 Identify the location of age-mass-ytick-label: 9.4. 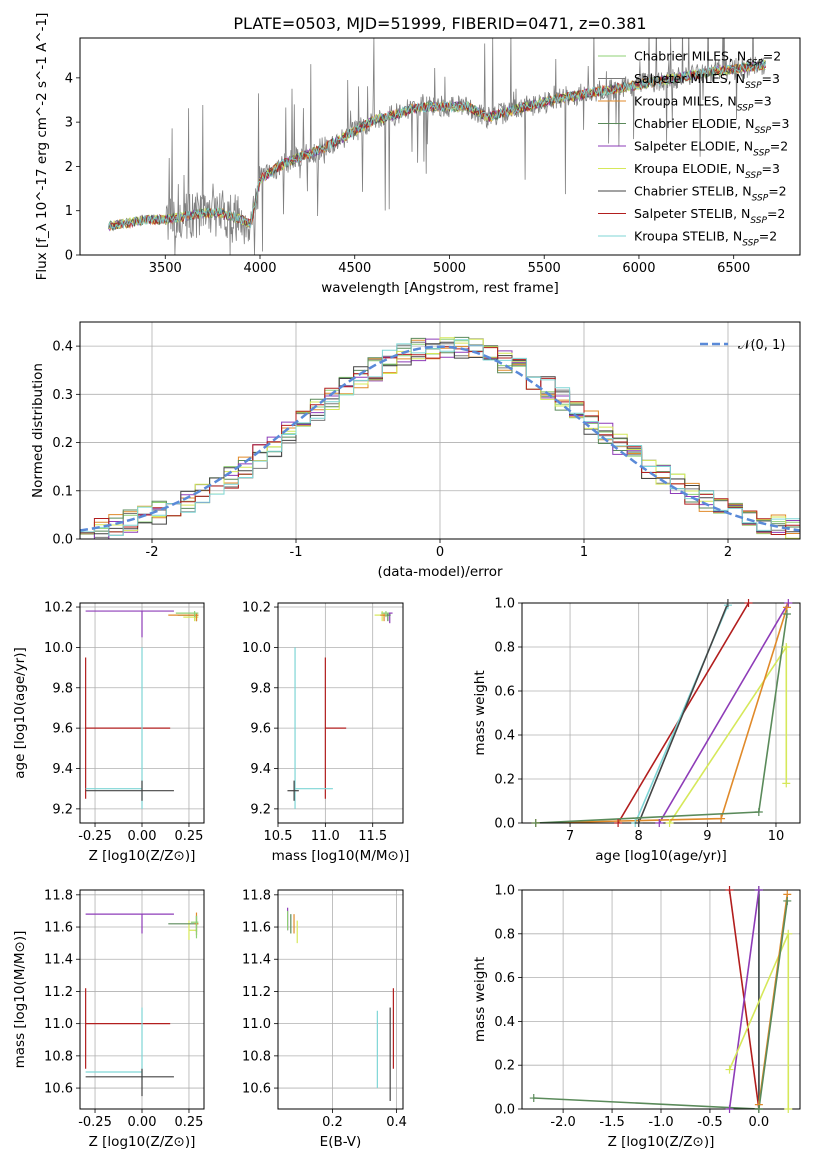
(260, 769).